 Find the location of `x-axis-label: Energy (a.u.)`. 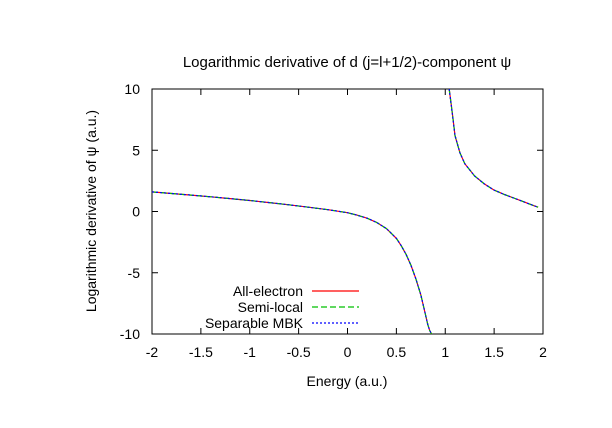

x-axis-label: Energy (a.u.) is located at coordinates (347, 381).